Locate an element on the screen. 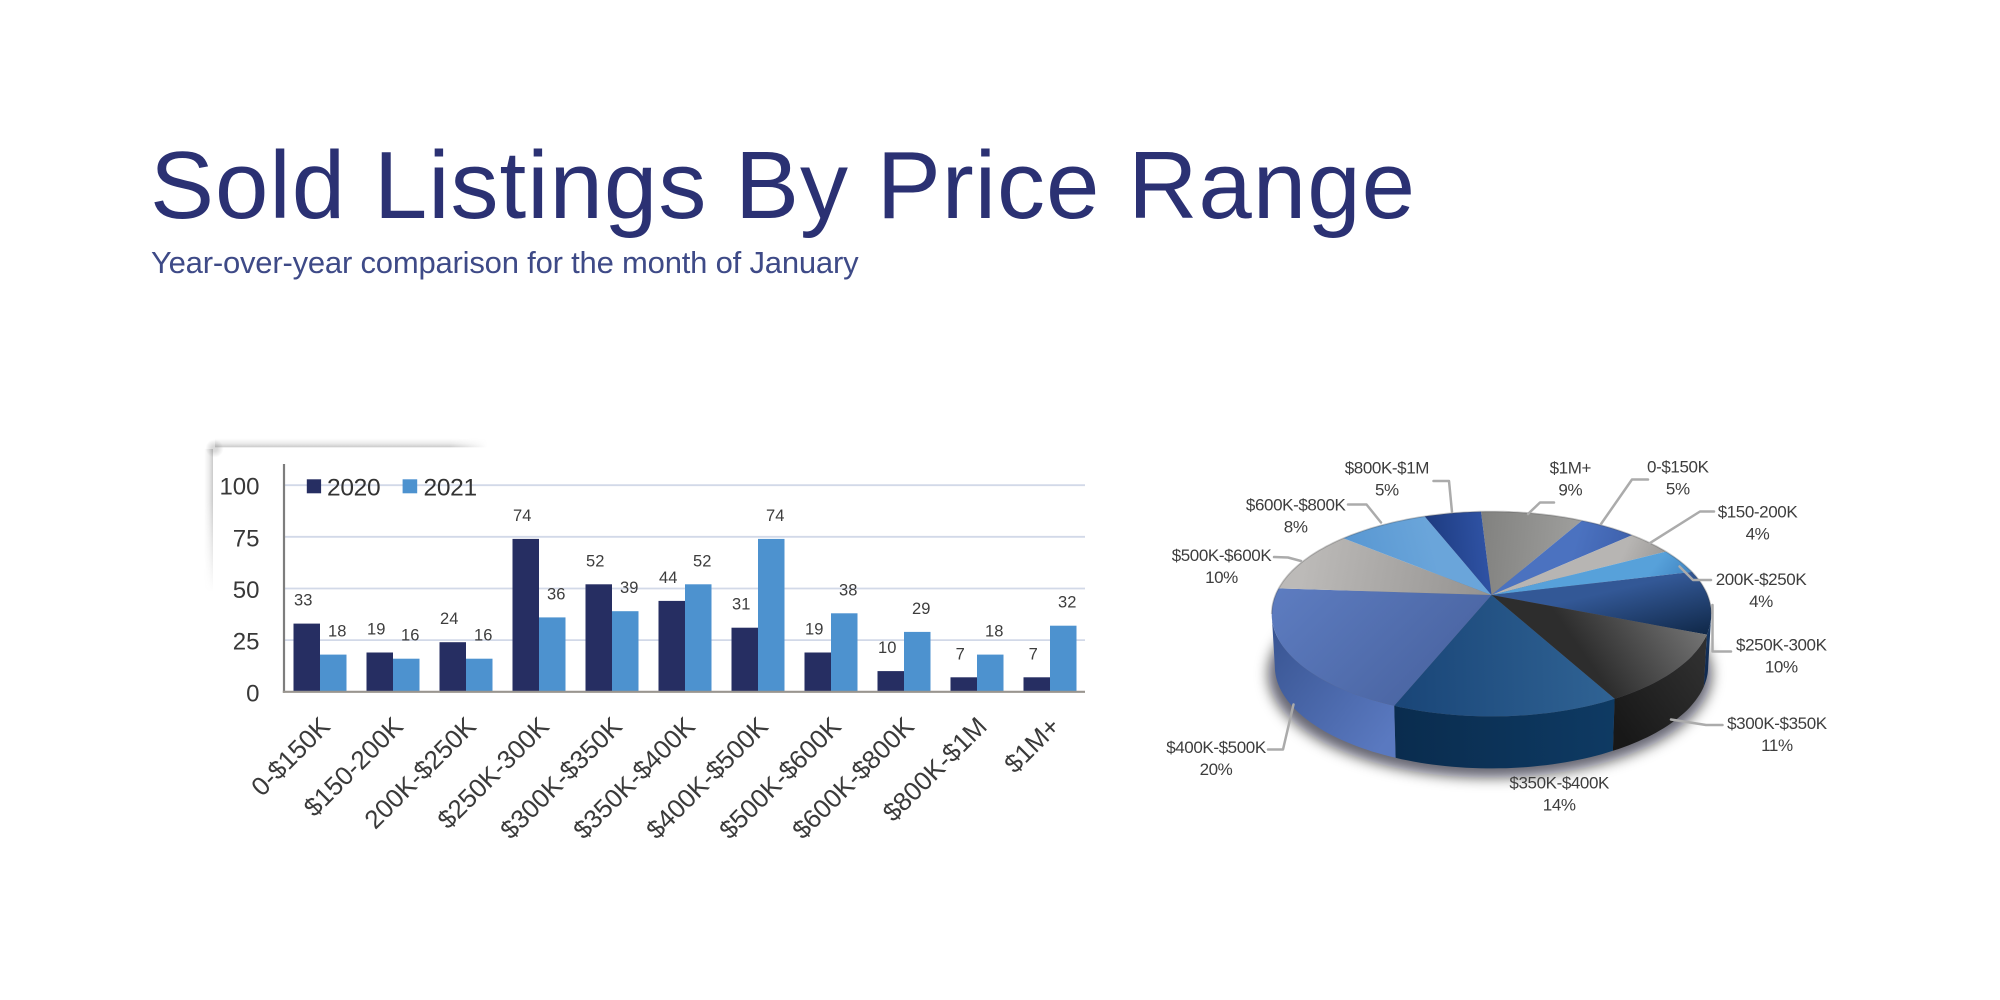 Image resolution: width=2000 pixels, height=1000 pixels. svg-text: $250K-300K is located at coordinates (1782, 645).